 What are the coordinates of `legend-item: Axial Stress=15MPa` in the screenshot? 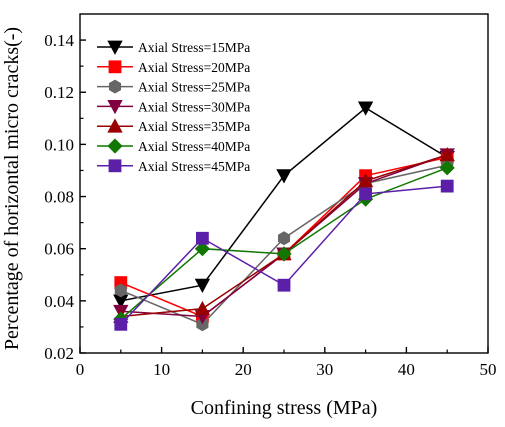 It's located at (173, 47).